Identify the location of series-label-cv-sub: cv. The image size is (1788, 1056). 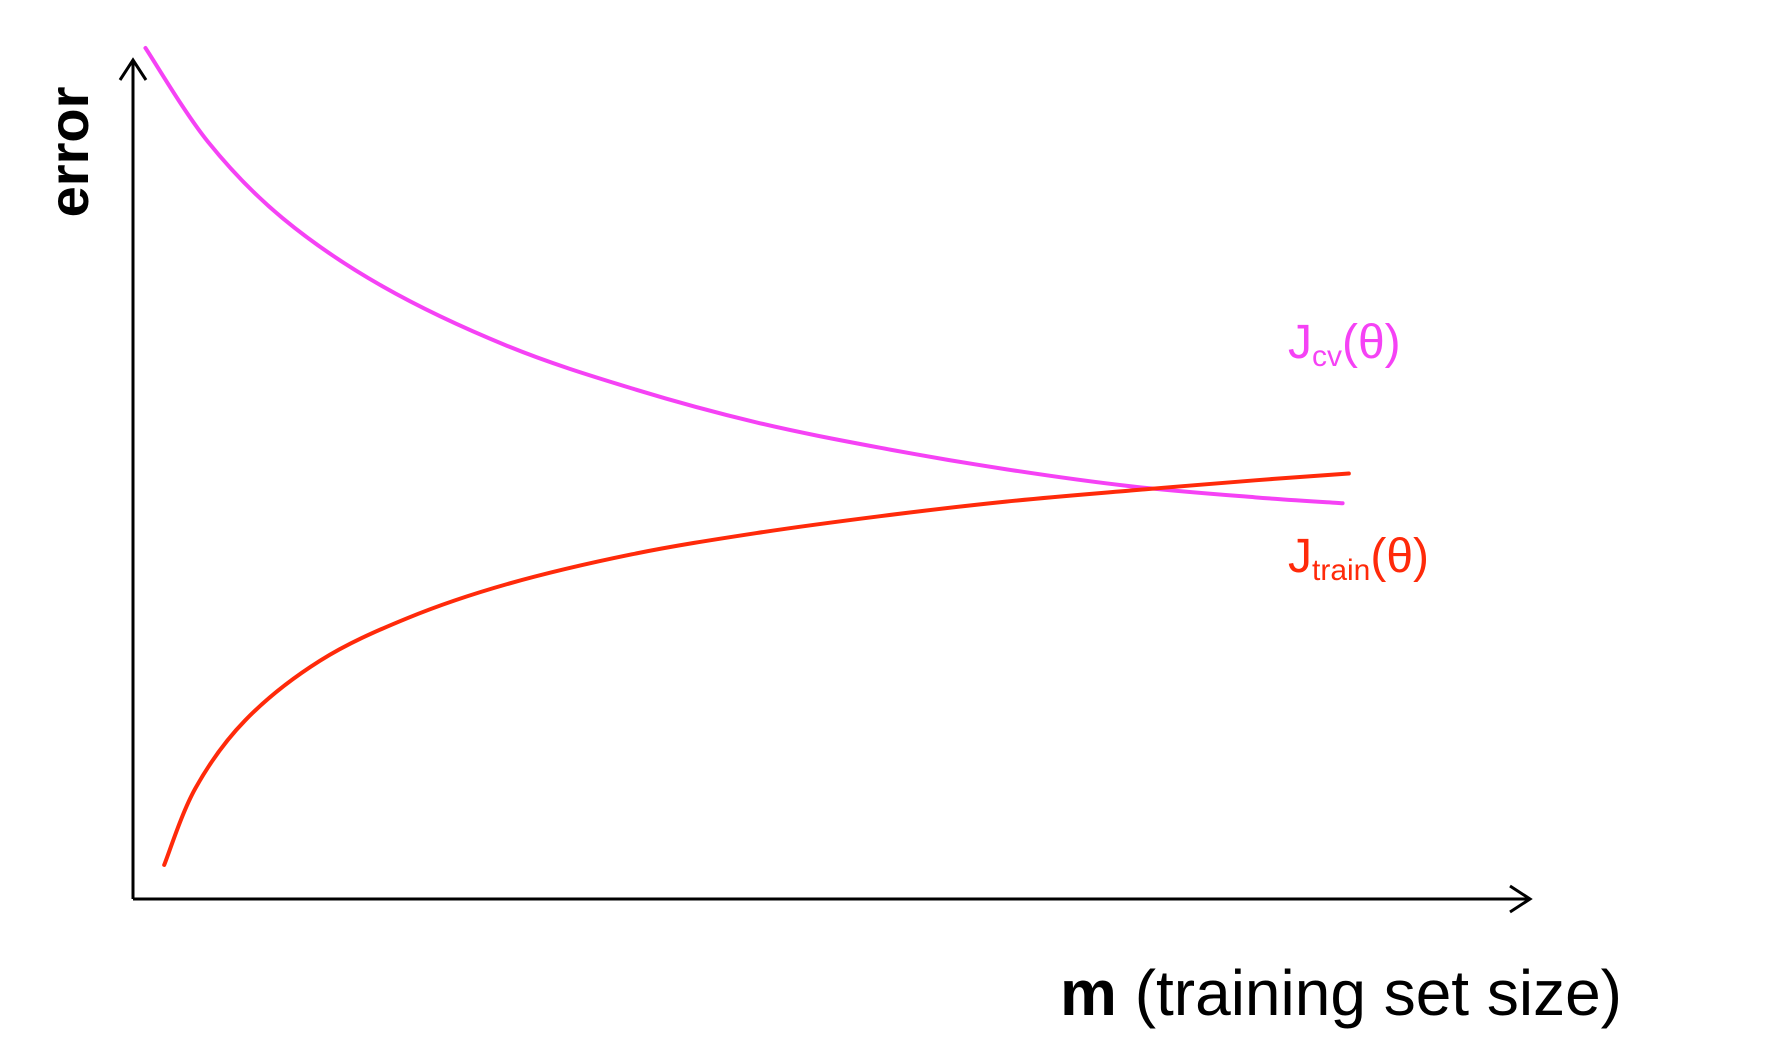
(1327, 356).